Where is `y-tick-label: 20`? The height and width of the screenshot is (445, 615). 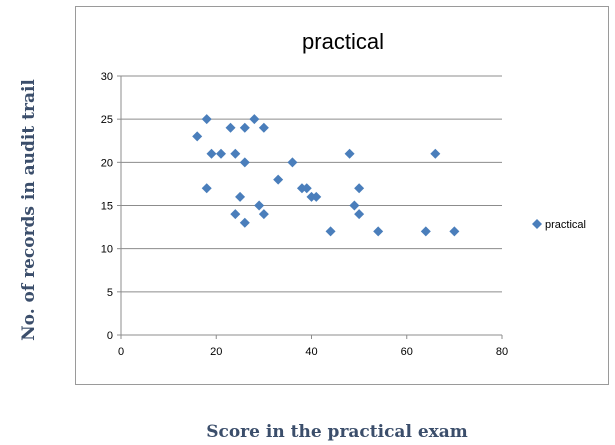
y-tick-label: 20 is located at coordinates (107, 163).